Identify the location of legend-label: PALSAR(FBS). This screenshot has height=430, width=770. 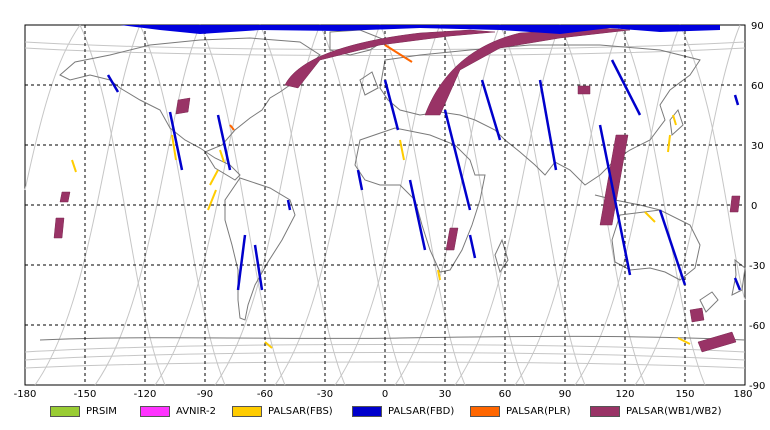
(300, 411).